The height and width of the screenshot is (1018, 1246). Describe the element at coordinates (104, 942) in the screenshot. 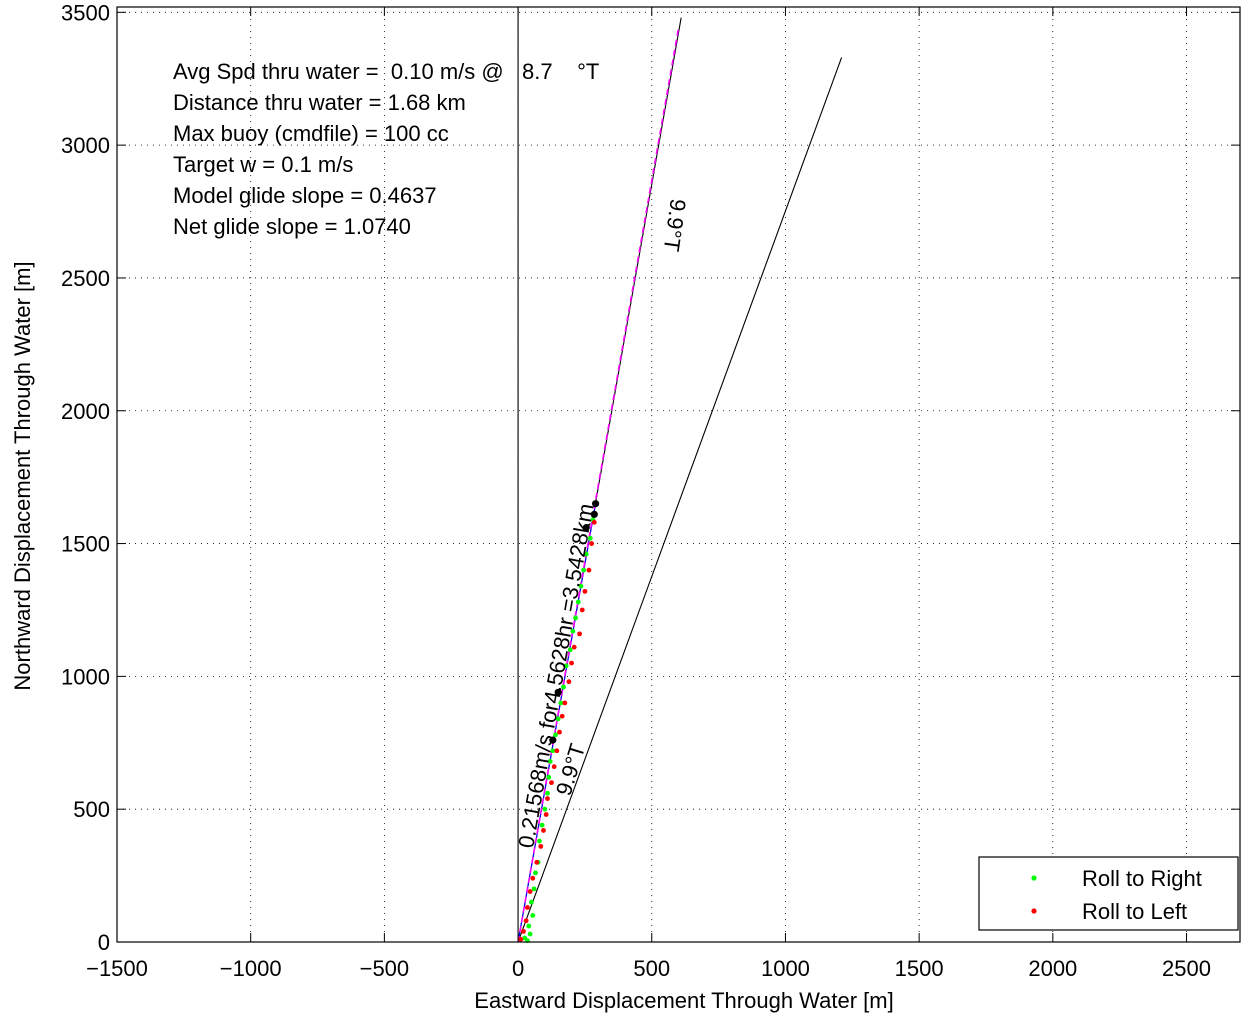

I see `y-tick-label: 0` at that location.